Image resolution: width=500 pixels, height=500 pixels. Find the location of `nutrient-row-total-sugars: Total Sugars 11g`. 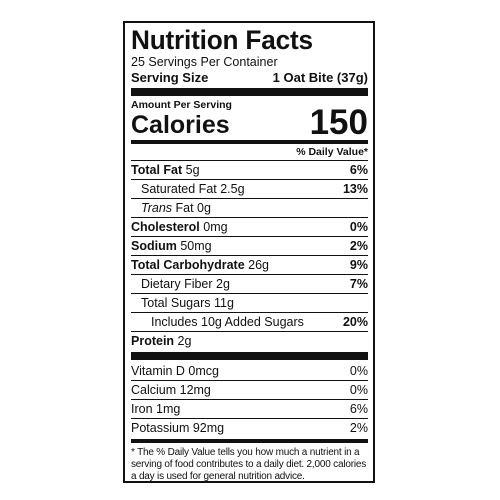

nutrient-row-total-sugars: Total Sugars 11g is located at coordinates (249, 303).